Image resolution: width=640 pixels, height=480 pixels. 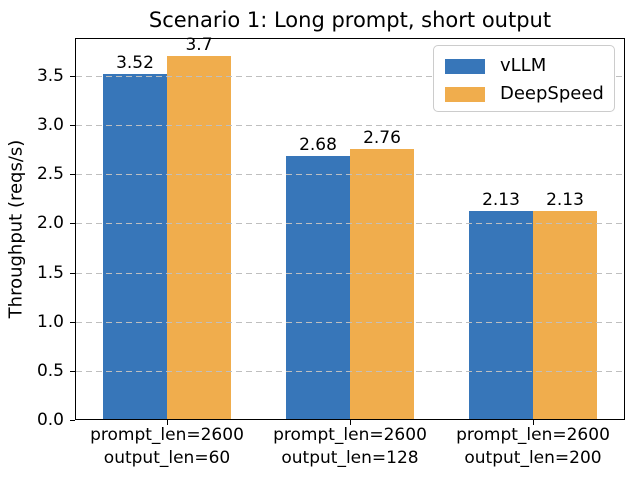 I want to click on bar-vllm-group3, so click(x=501, y=315).